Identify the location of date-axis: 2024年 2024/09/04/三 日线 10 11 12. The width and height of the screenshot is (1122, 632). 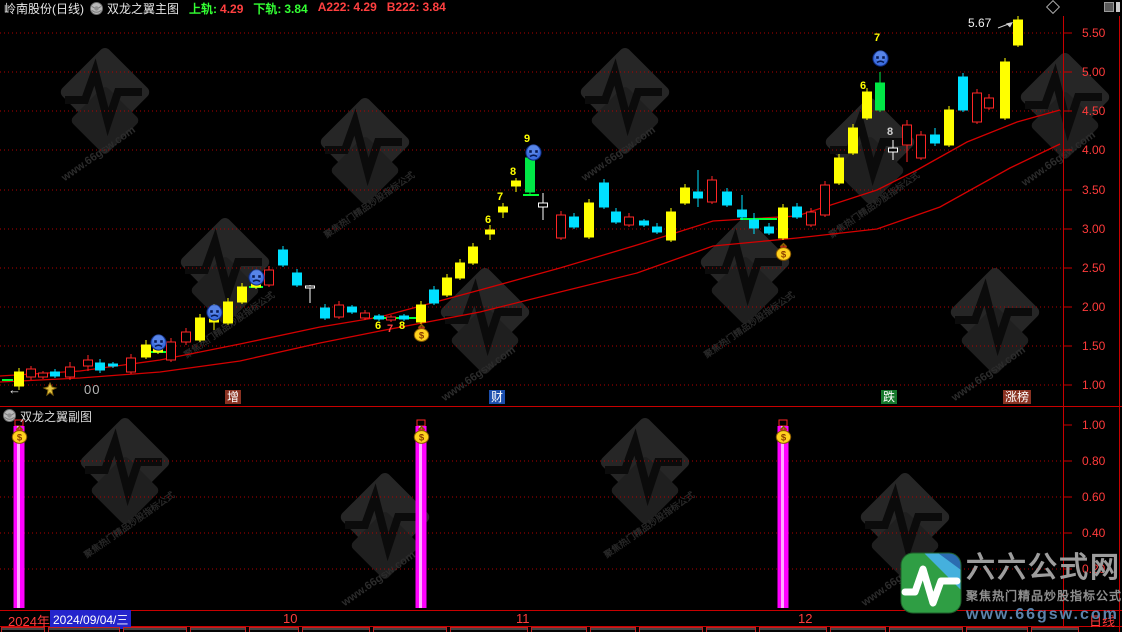
(561, 619).